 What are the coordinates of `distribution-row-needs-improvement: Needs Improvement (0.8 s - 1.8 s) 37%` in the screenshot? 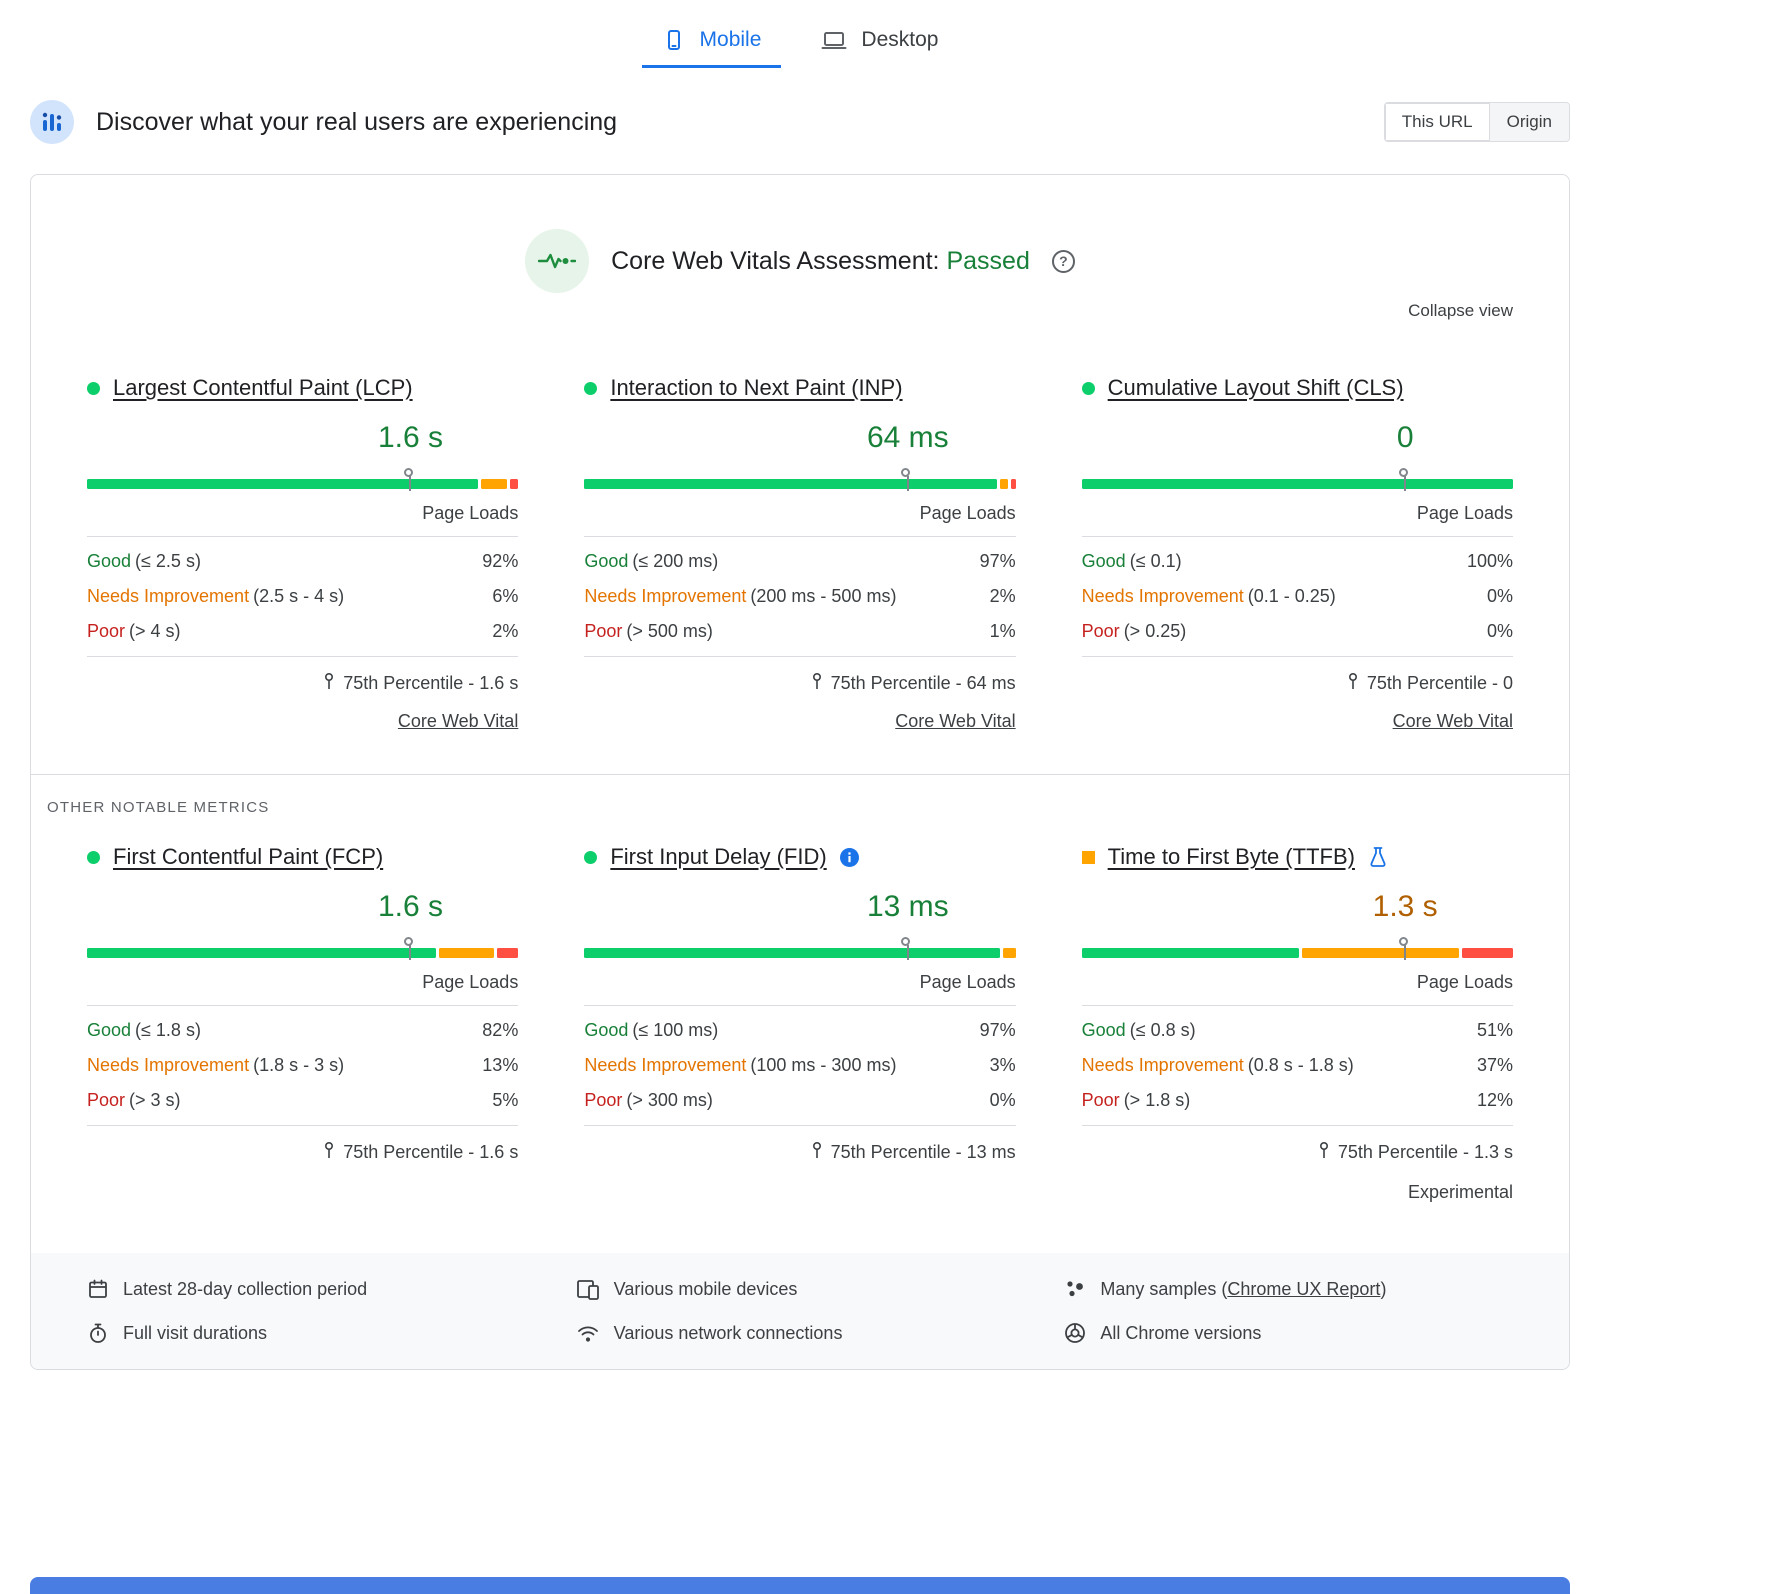 It's located at (1297, 1065).